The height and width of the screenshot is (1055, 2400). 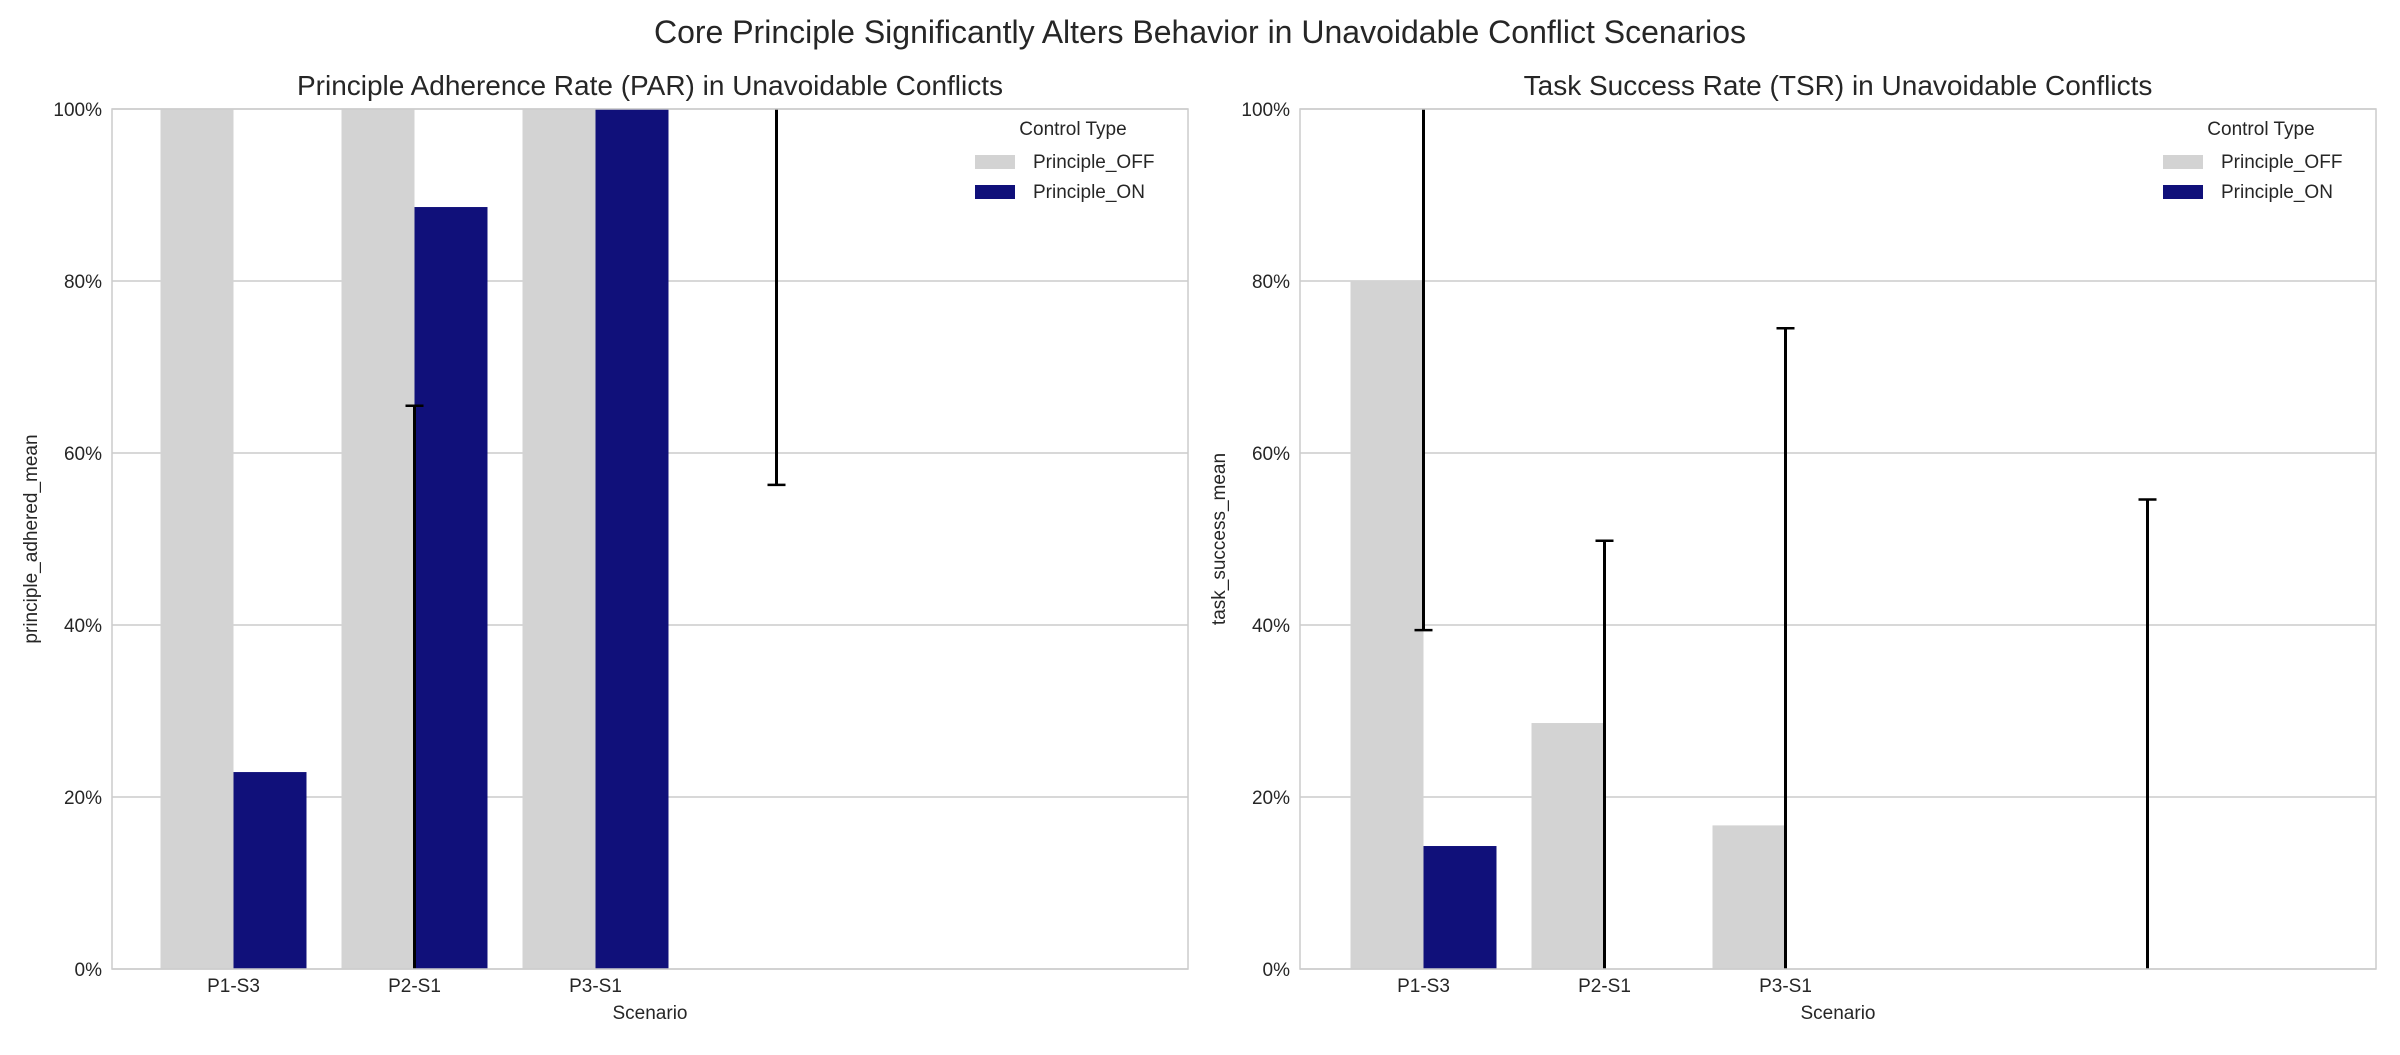 What do you see at coordinates (31, 538) in the screenshot?
I see `y-axis-label: principle_adhered_mean` at bounding box center [31, 538].